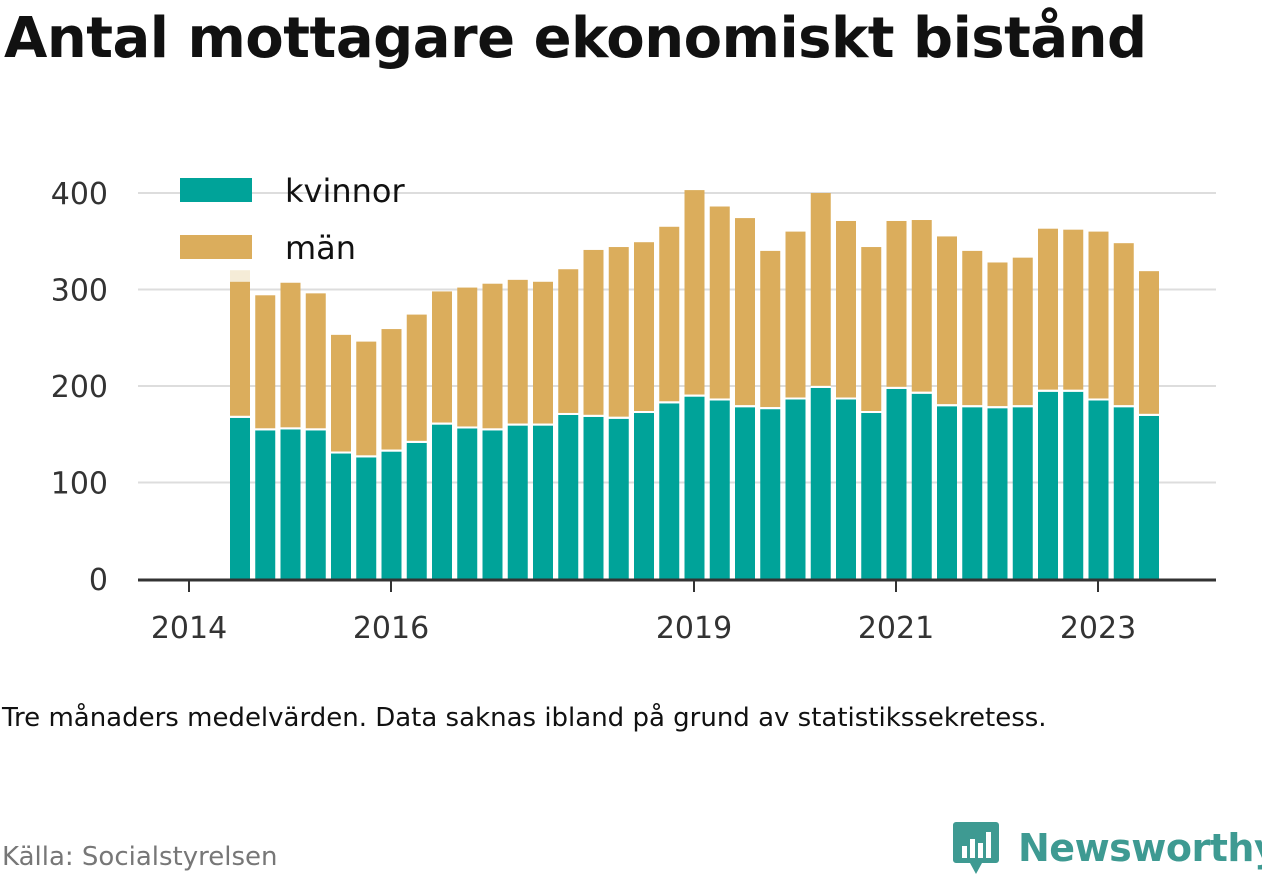 The width and height of the screenshot is (1262, 879). What do you see at coordinates (79, 194) in the screenshot?
I see `y-tick-label-400: 400` at bounding box center [79, 194].